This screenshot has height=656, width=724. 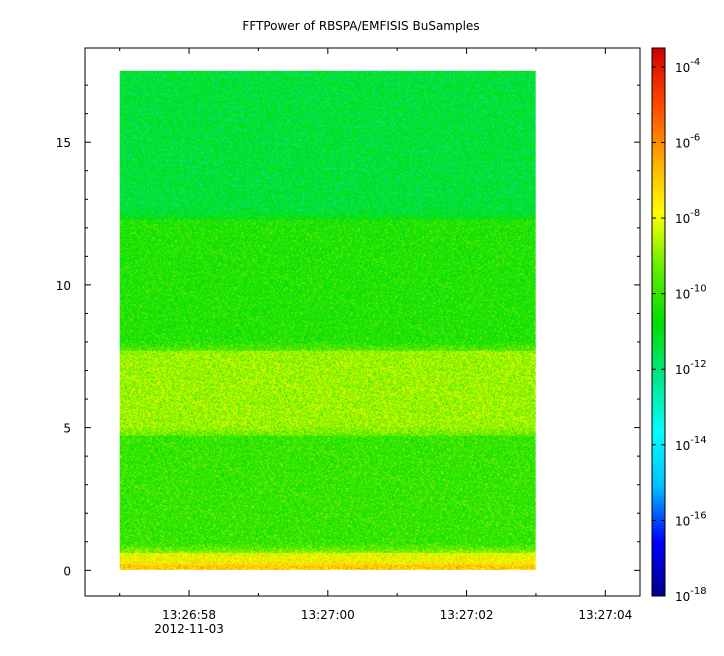 What do you see at coordinates (189, 629) in the screenshot?
I see `x-date-label: 2012-11-03` at bounding box center [189, 629].